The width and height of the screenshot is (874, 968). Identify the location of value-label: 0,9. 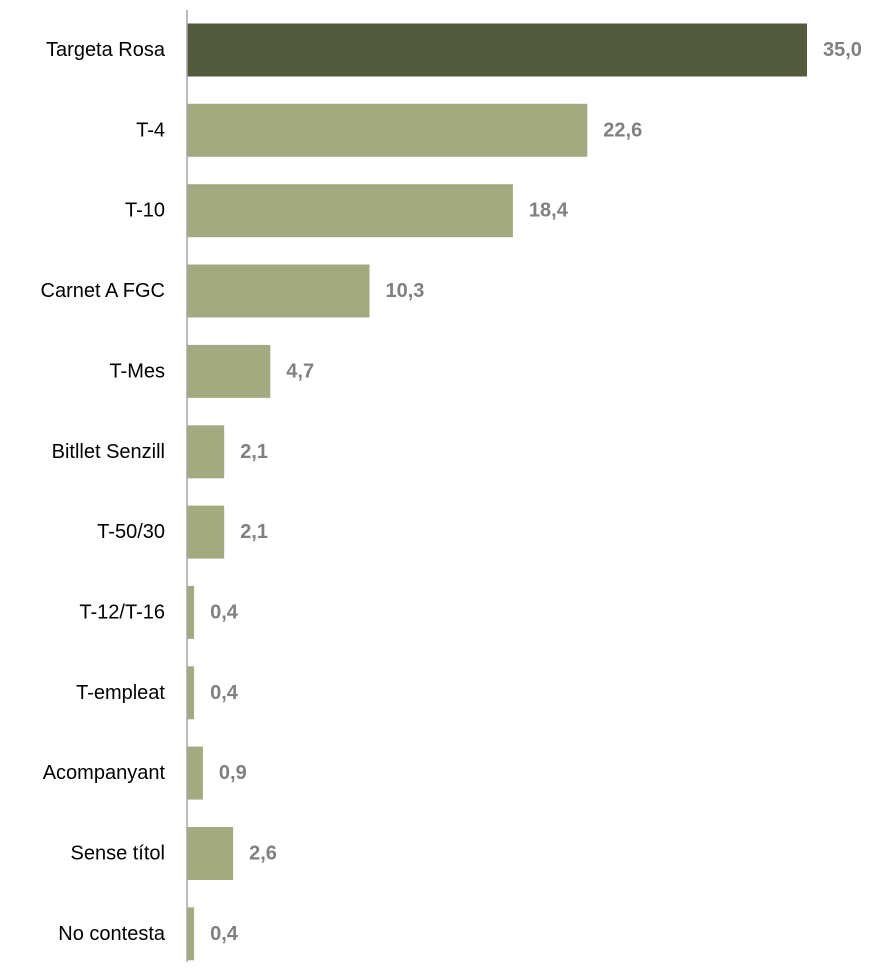
(233, 773).